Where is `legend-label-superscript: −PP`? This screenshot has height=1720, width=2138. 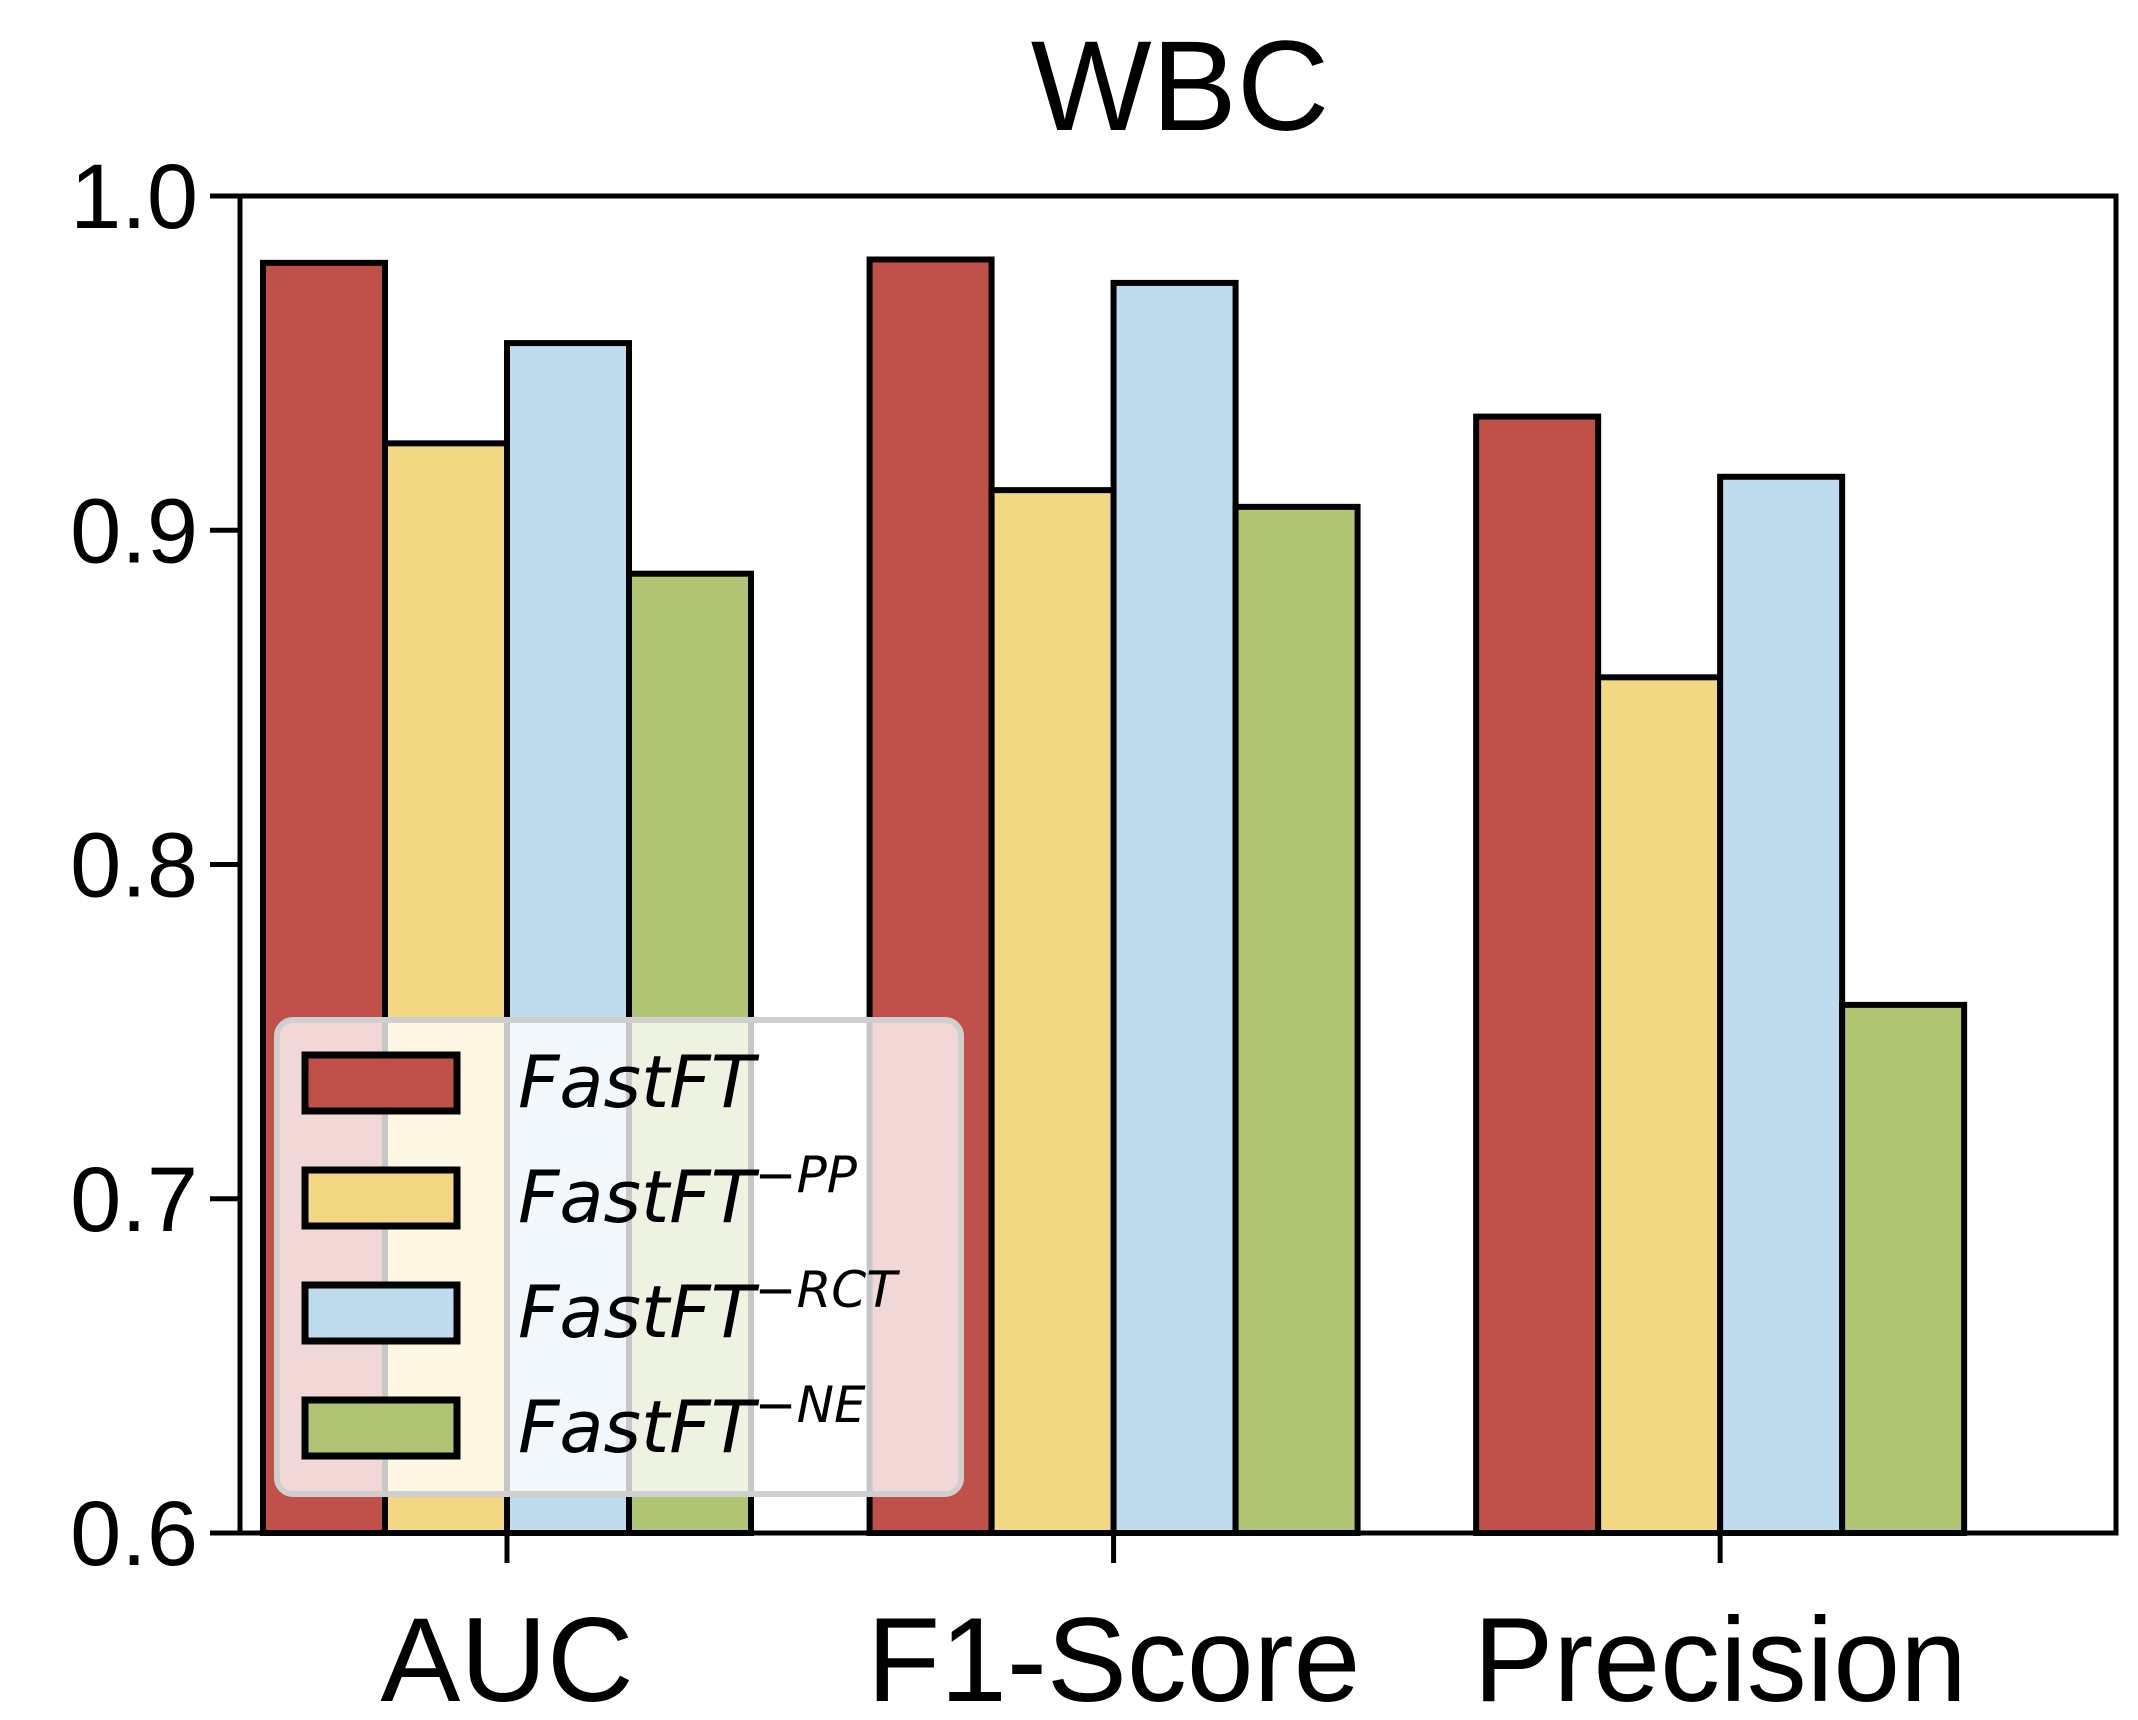
legend-label-superscript: −PP is located at coordinates (806, 1175).